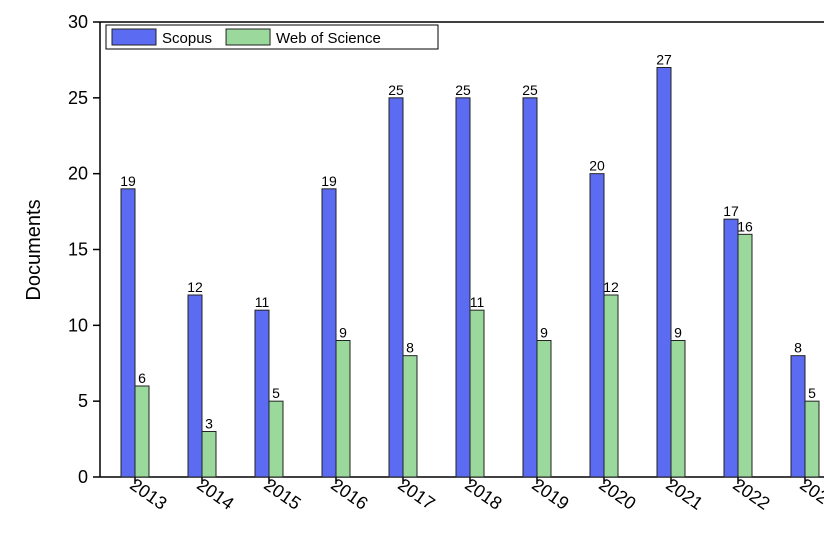 Image resolution: width=824 pixels, height=537 pixels. I want to click on legend-box, so click(272, 37).